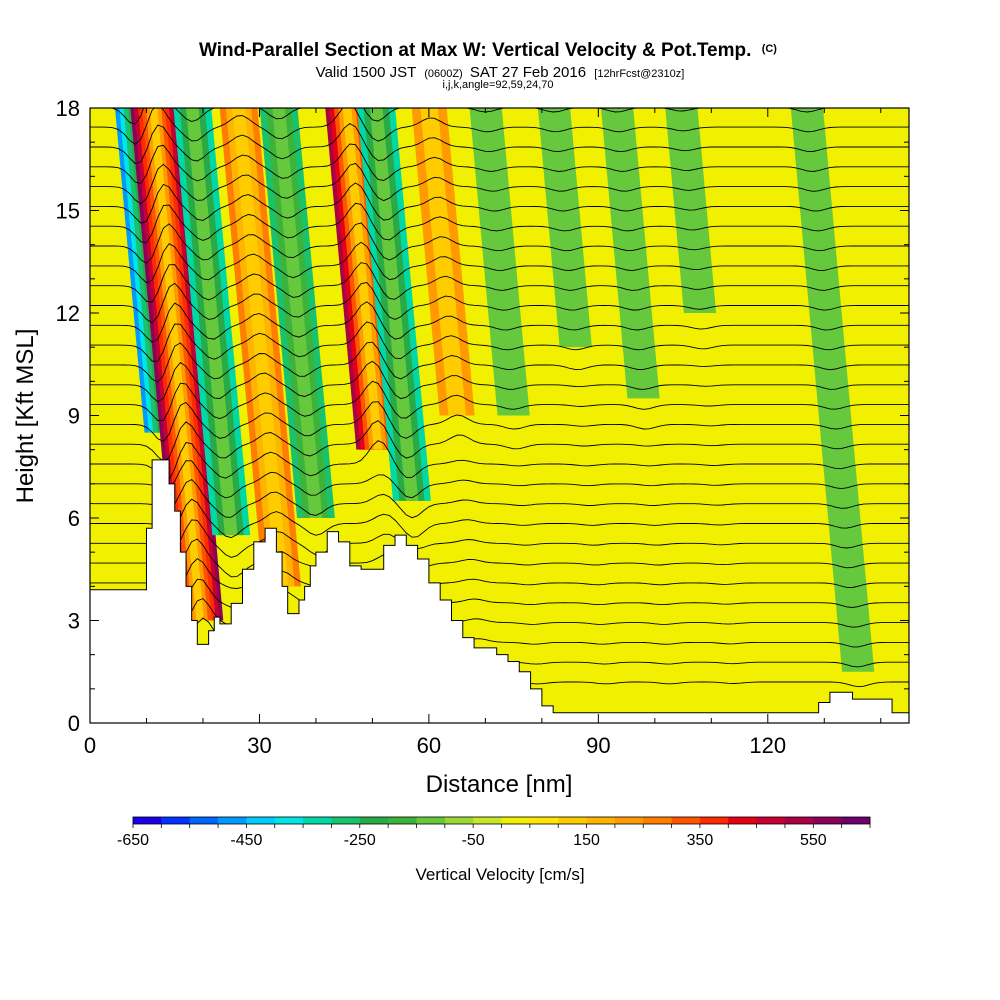  I want to click on y-tick-label-1: 3, so click(74, 621).